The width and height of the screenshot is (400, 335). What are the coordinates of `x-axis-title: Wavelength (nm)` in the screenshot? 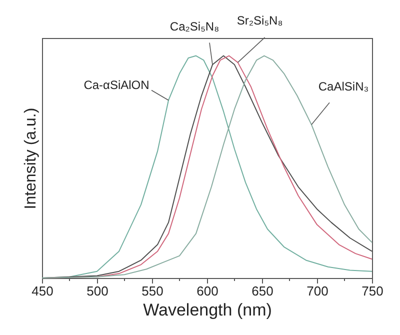 It's located at (207, 310).